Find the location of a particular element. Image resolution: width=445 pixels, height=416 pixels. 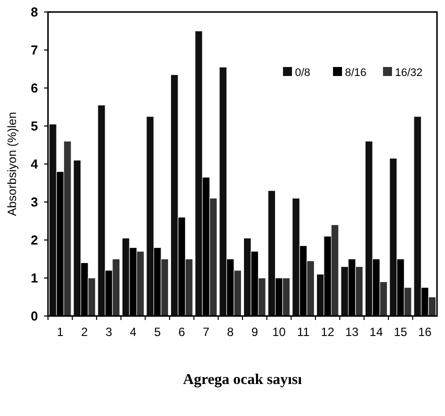

y-tick-label: 5 is located at coordinates (34, 126).